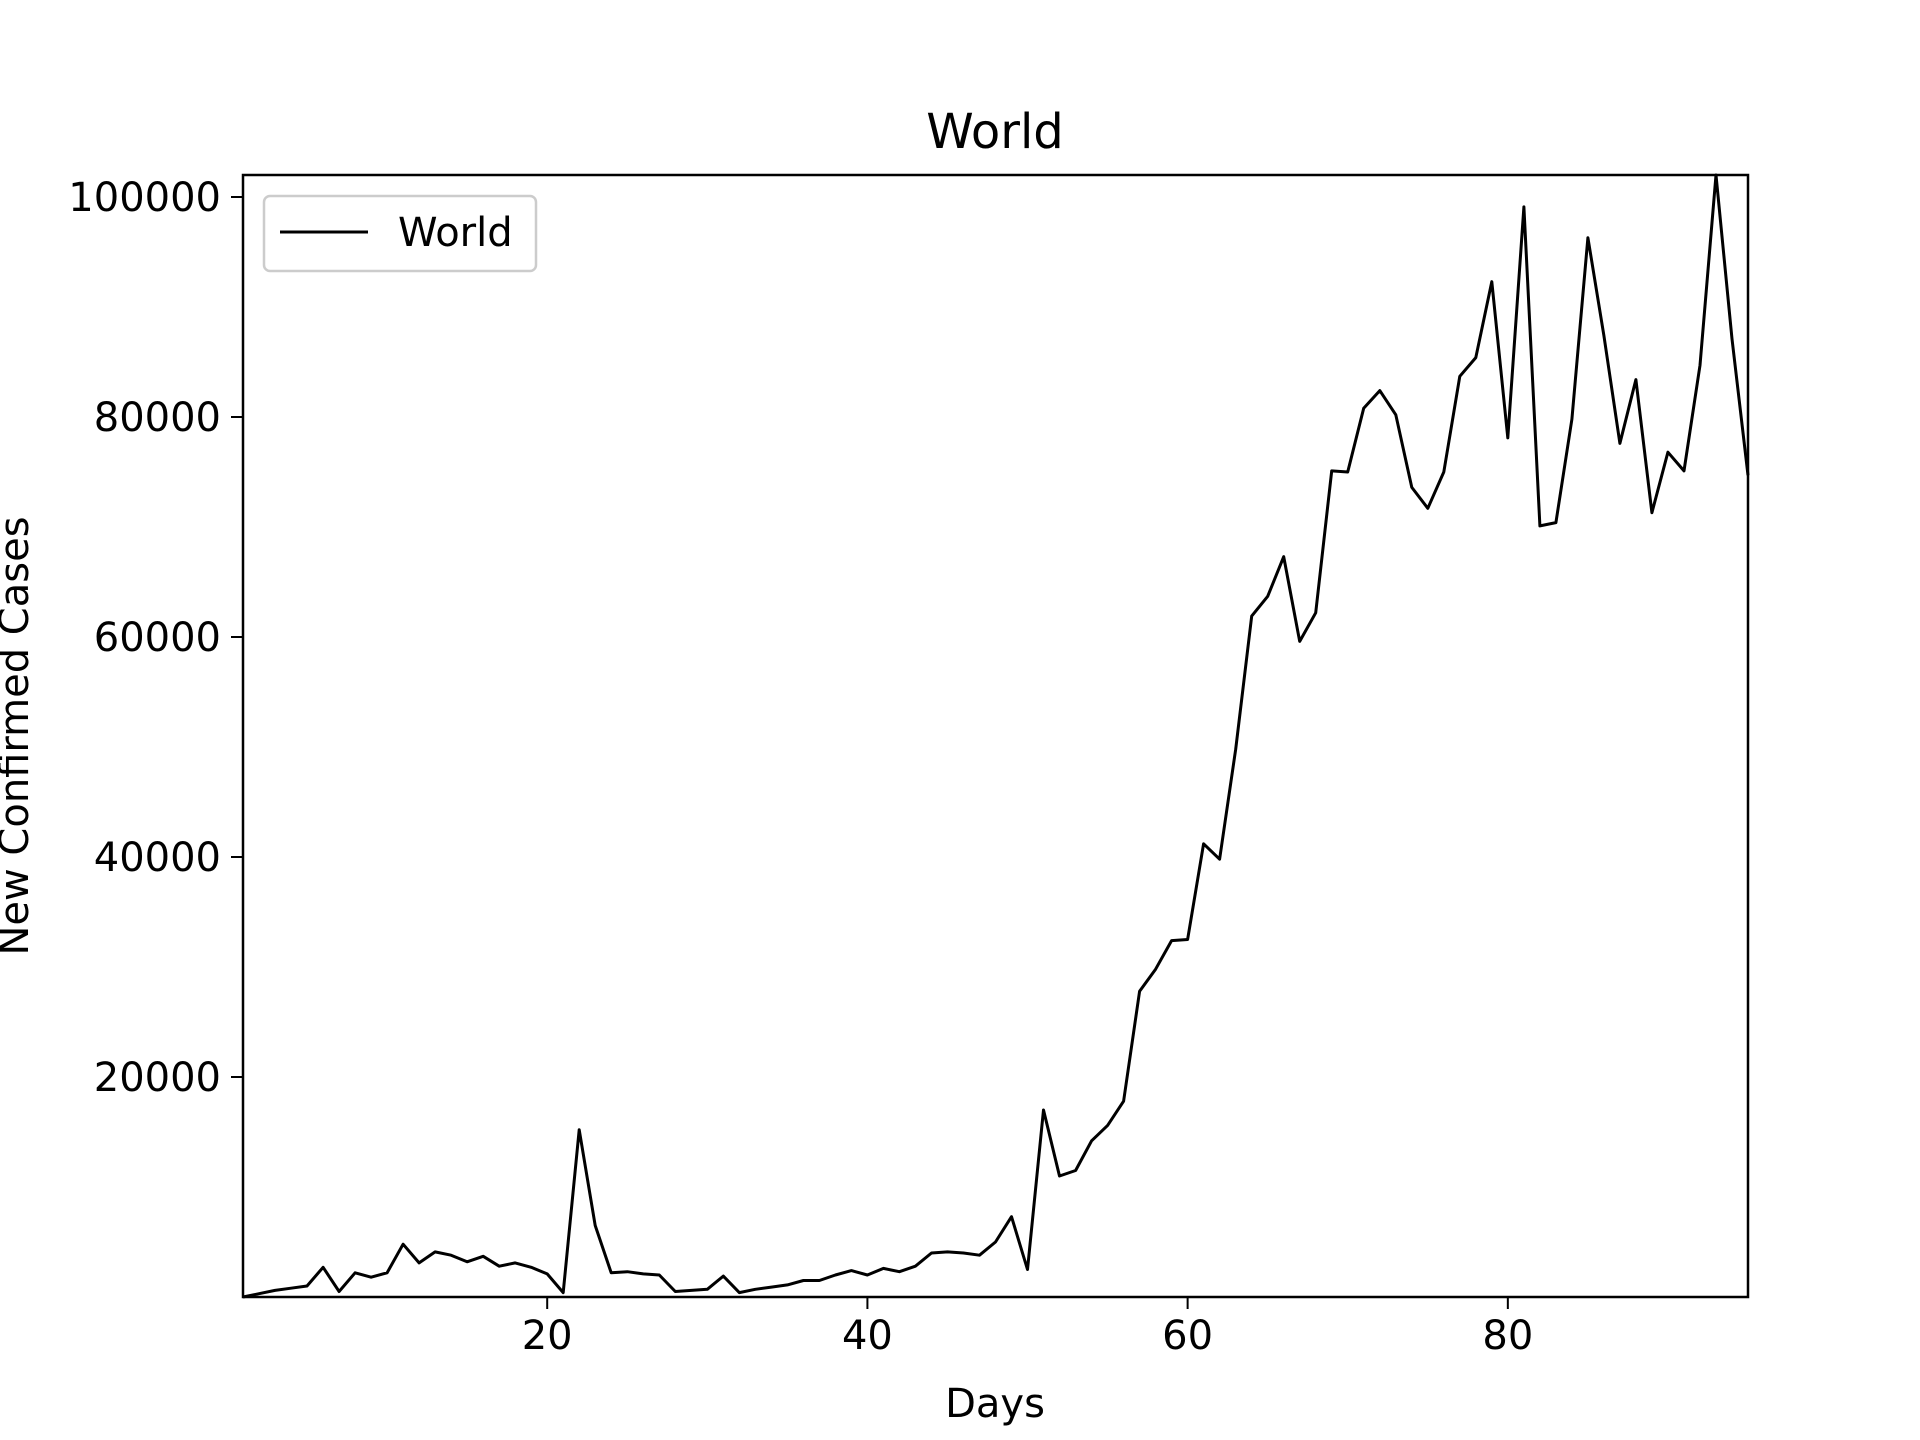  I want to click on legend-label-world: World, so click(455, 233).